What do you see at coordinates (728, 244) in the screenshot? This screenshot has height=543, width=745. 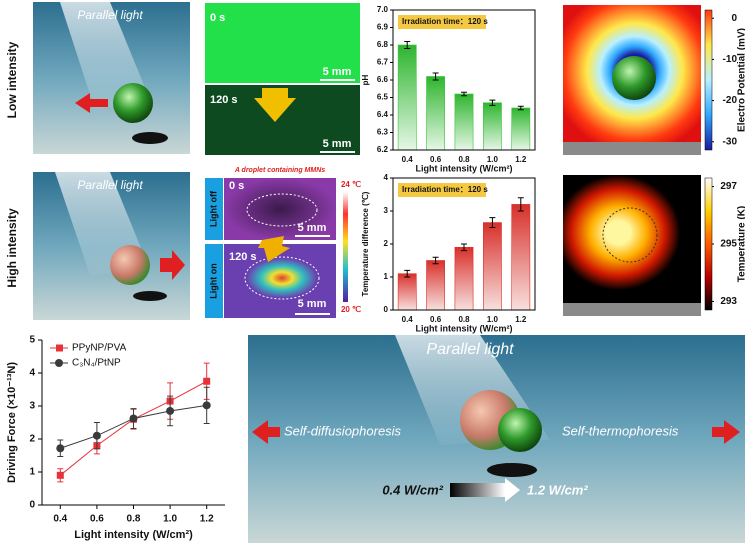 I see `colorbar-tick-label: 295` at bounding box center [728, 244].